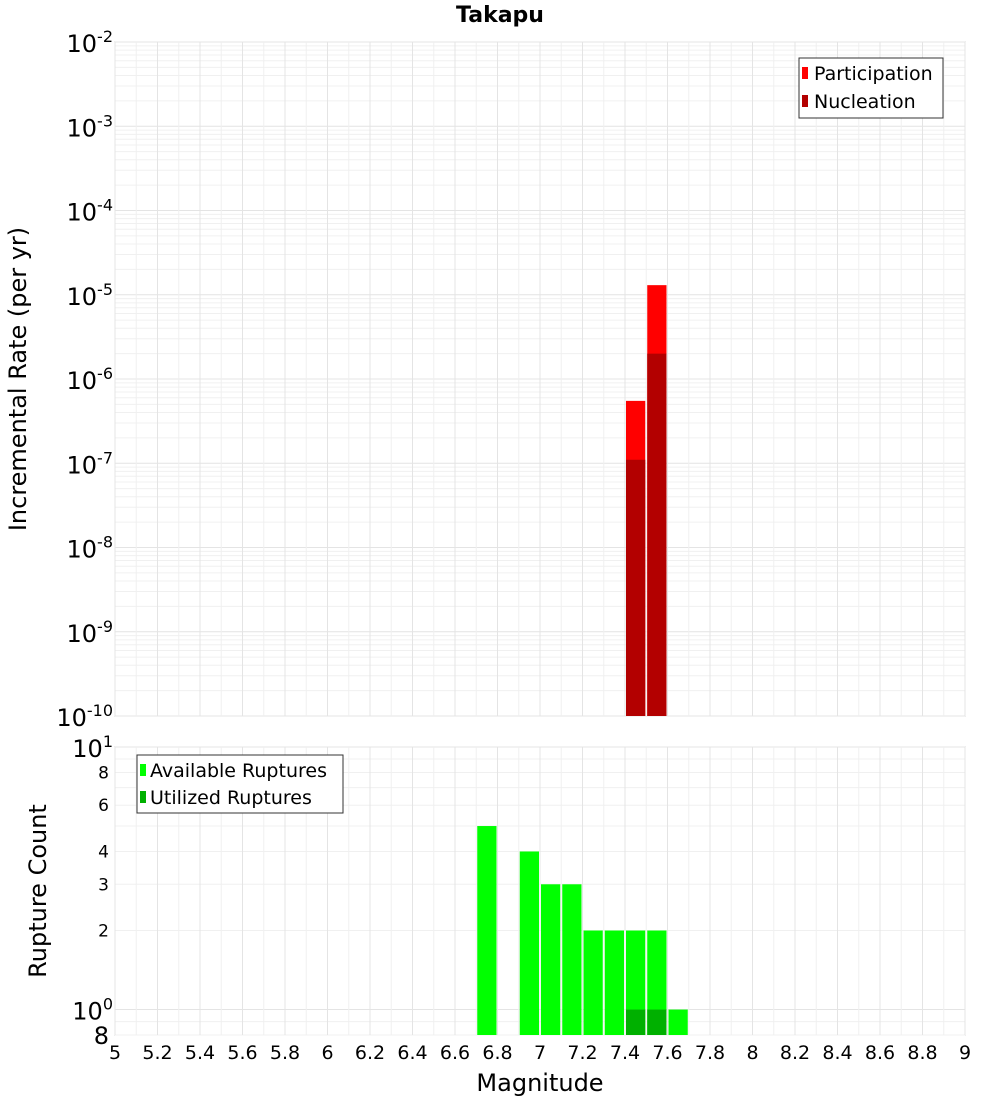  Describe the element at coordinates (90, 463) in the screenshot. I see `rate-y-tick-label: 10⁻⁷` at that location.